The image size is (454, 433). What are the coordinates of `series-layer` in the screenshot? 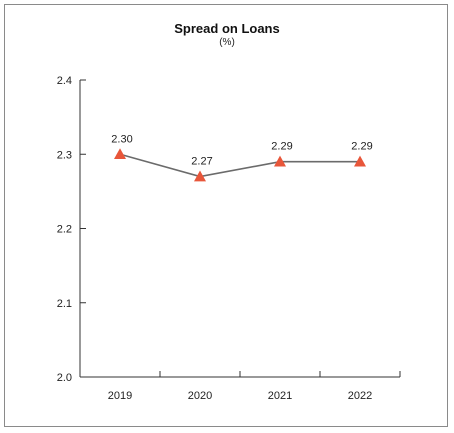 It's located at (240, 165).